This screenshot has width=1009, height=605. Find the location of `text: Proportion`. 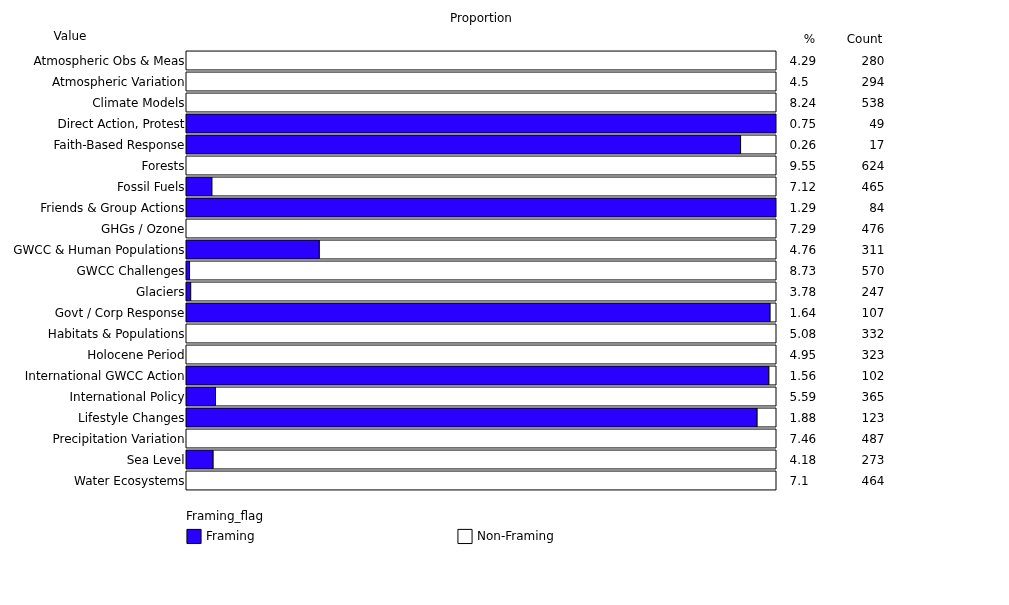

text: Proportion is located at coordinates (481, 18).